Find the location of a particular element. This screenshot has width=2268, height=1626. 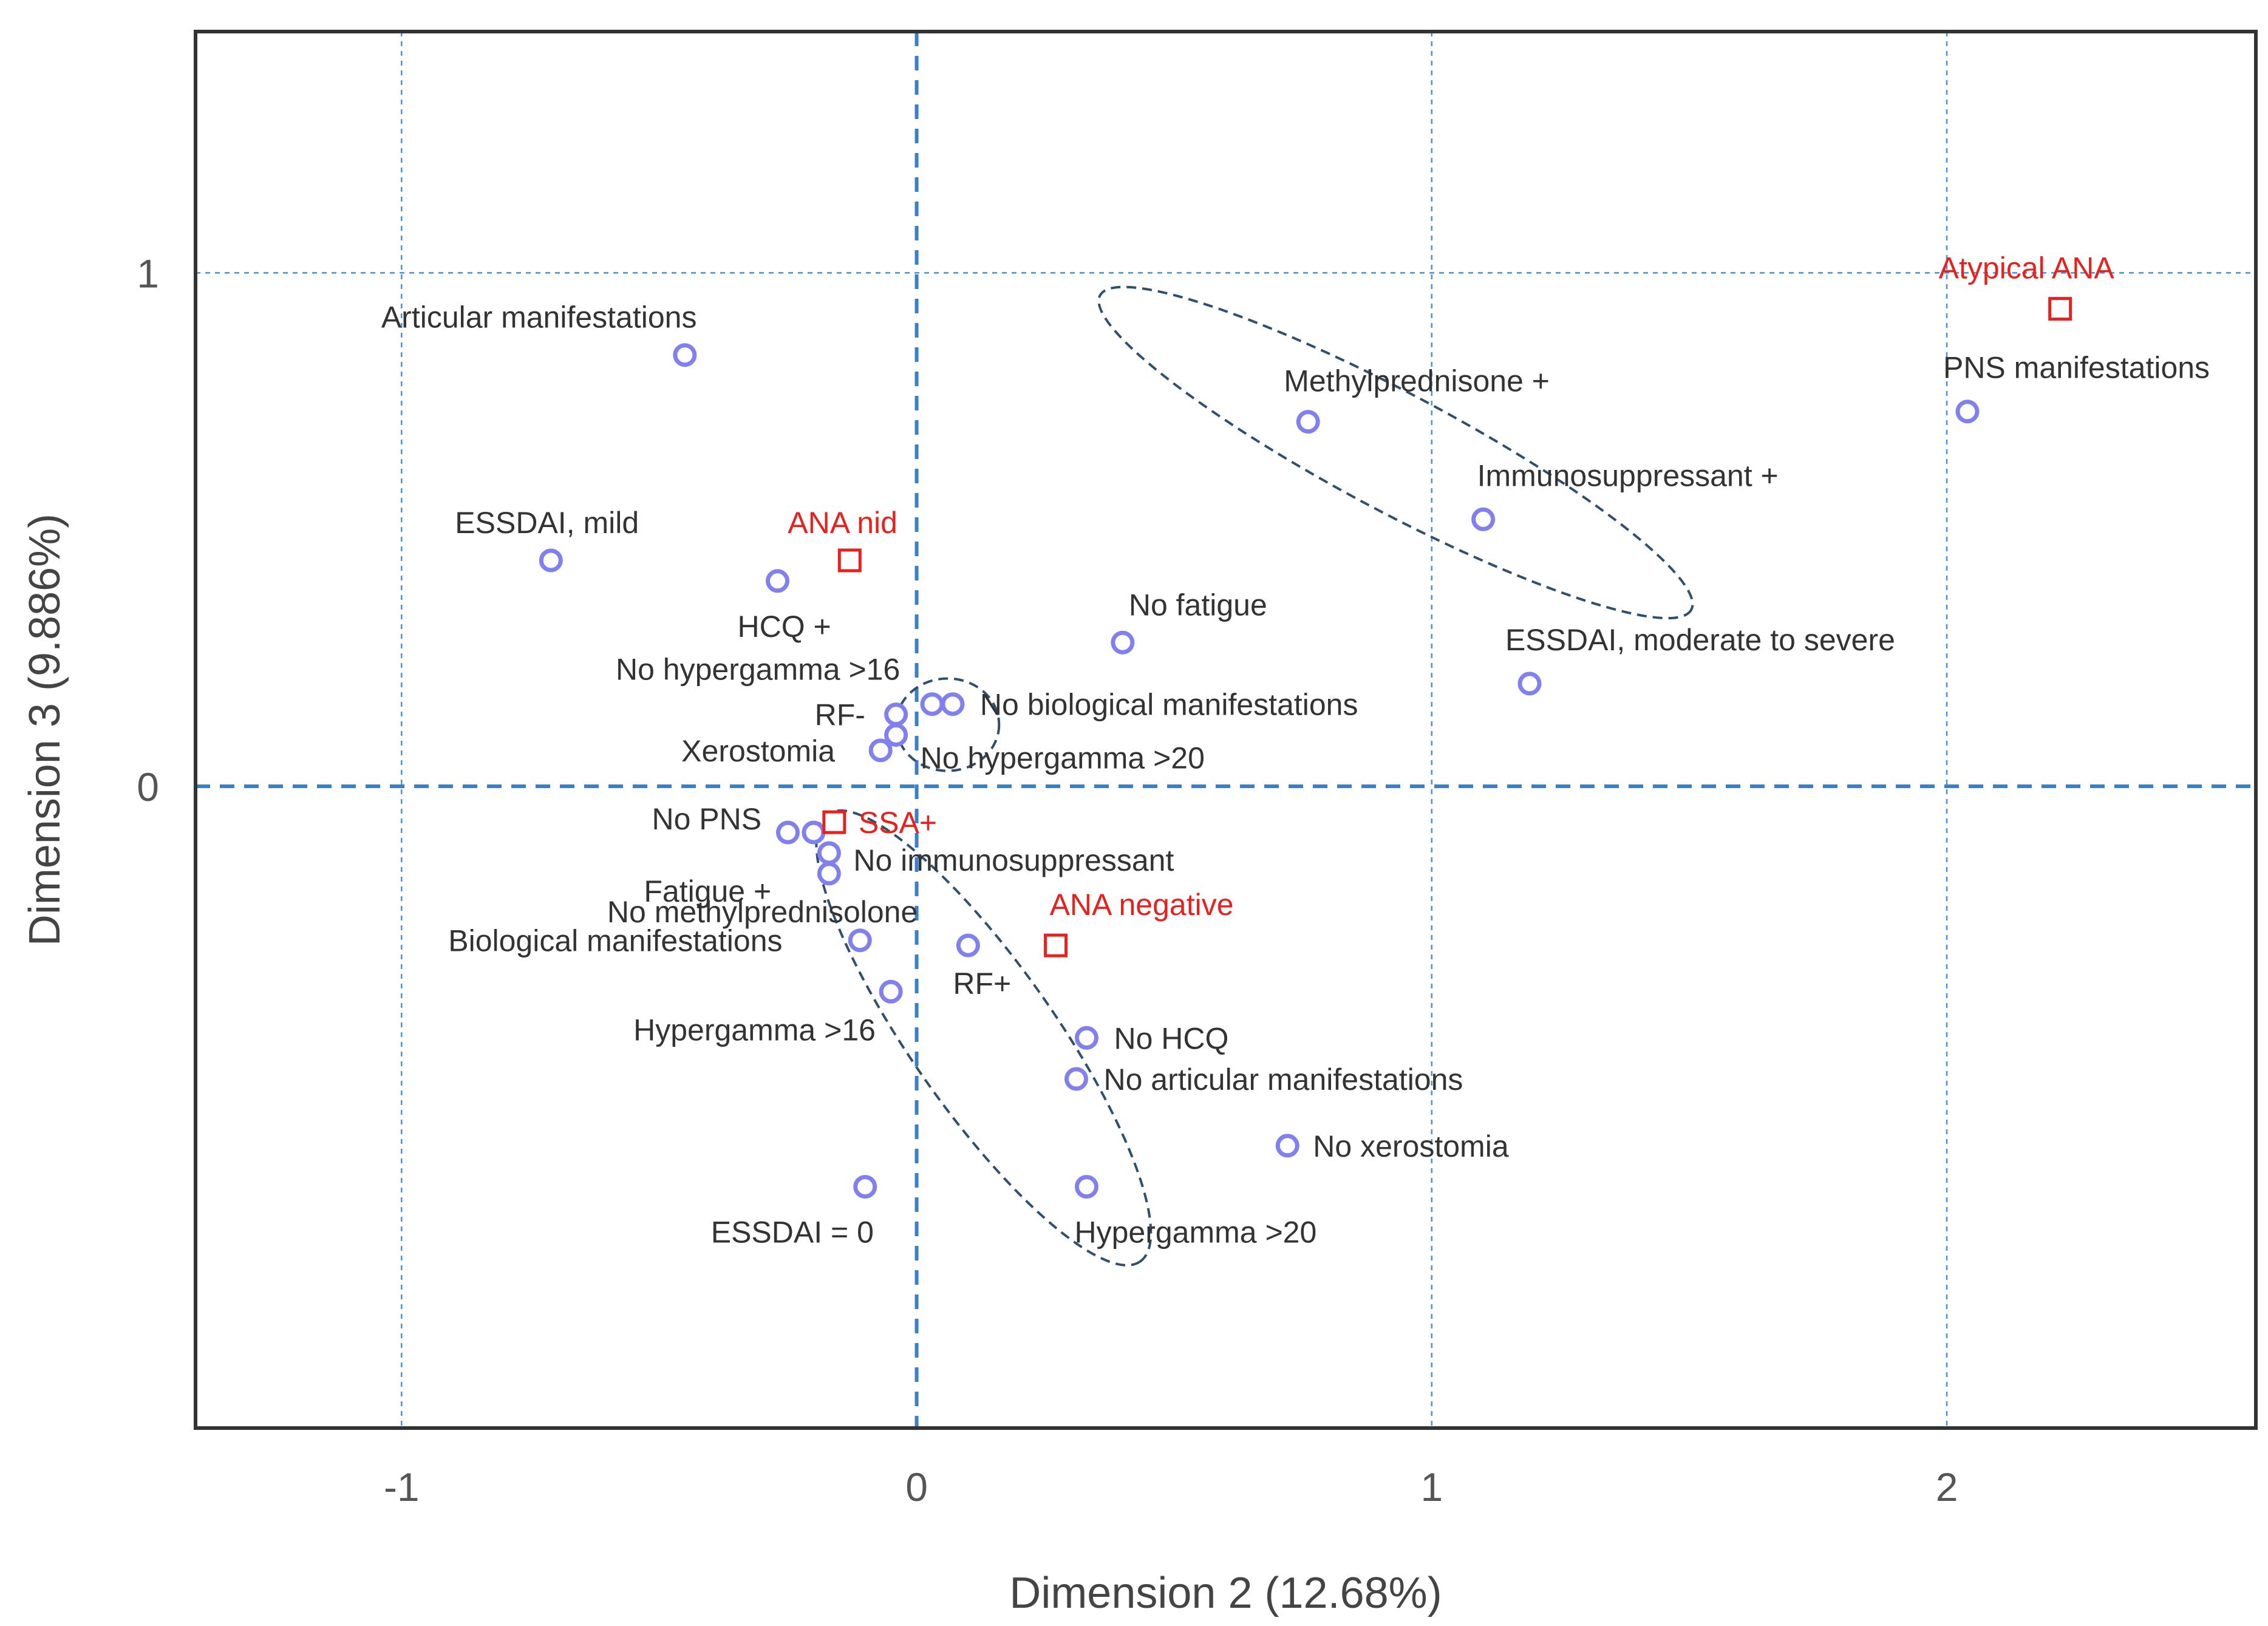

point-label: ESSDAI, mild is located at coordinates (547, 523).